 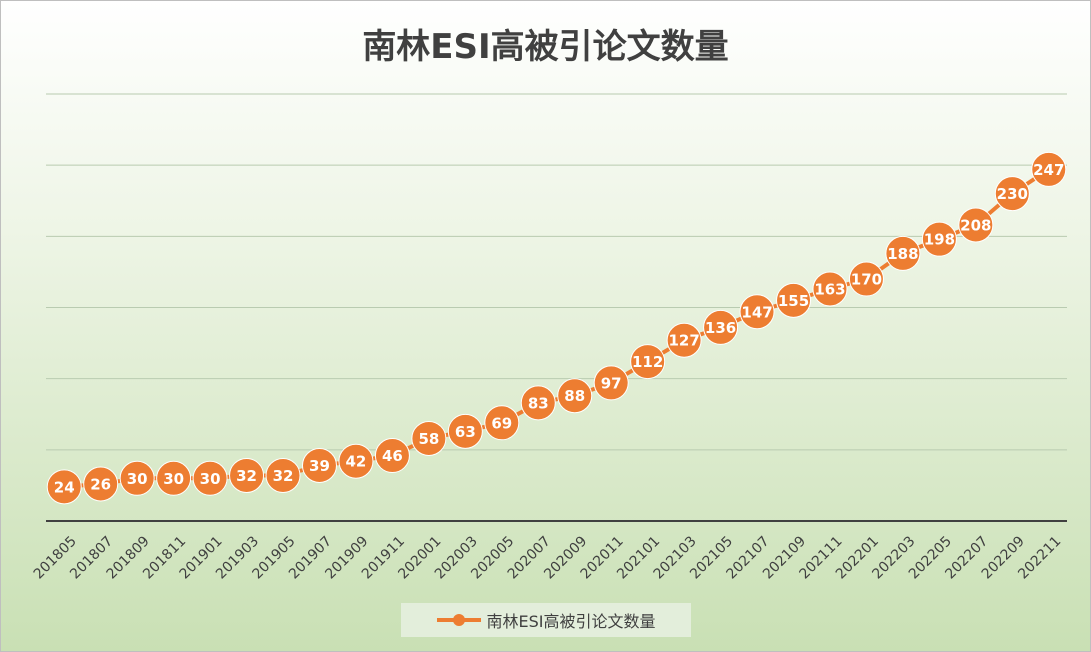 I want to click on data-label: 136, so click(x=720, y=328).